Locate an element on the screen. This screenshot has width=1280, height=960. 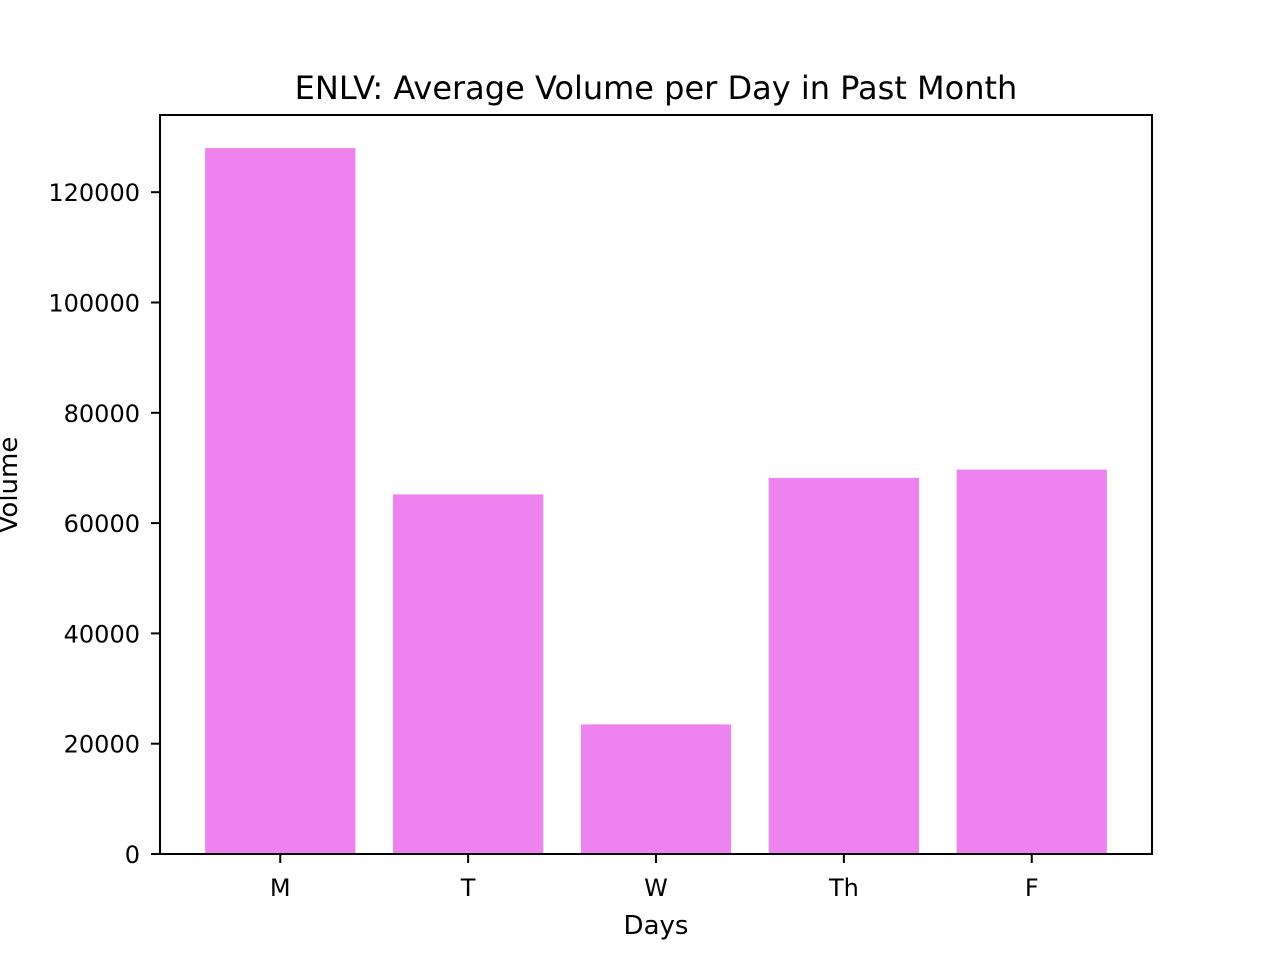
x-tick-label: T is located at coordinates (468, 888).